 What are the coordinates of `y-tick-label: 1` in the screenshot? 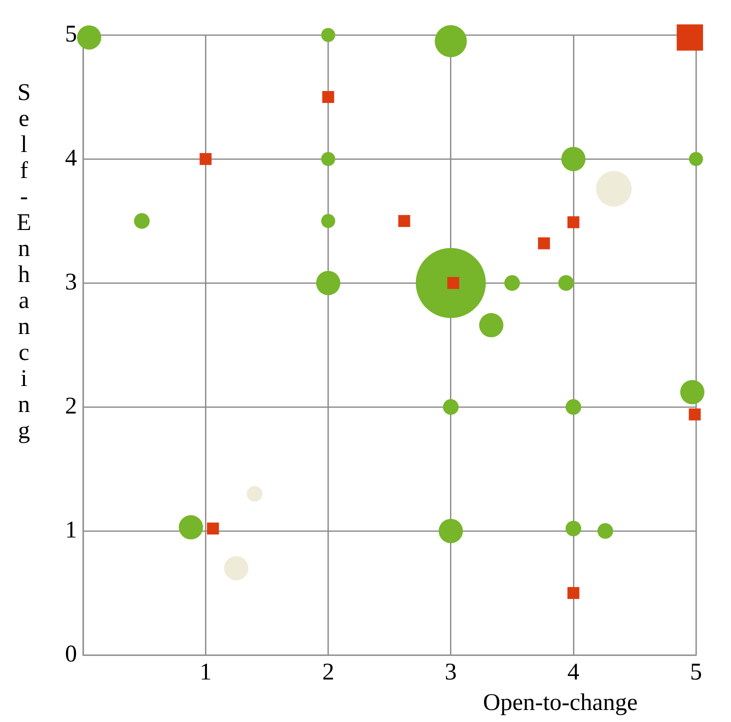 It's located at (71, 530).